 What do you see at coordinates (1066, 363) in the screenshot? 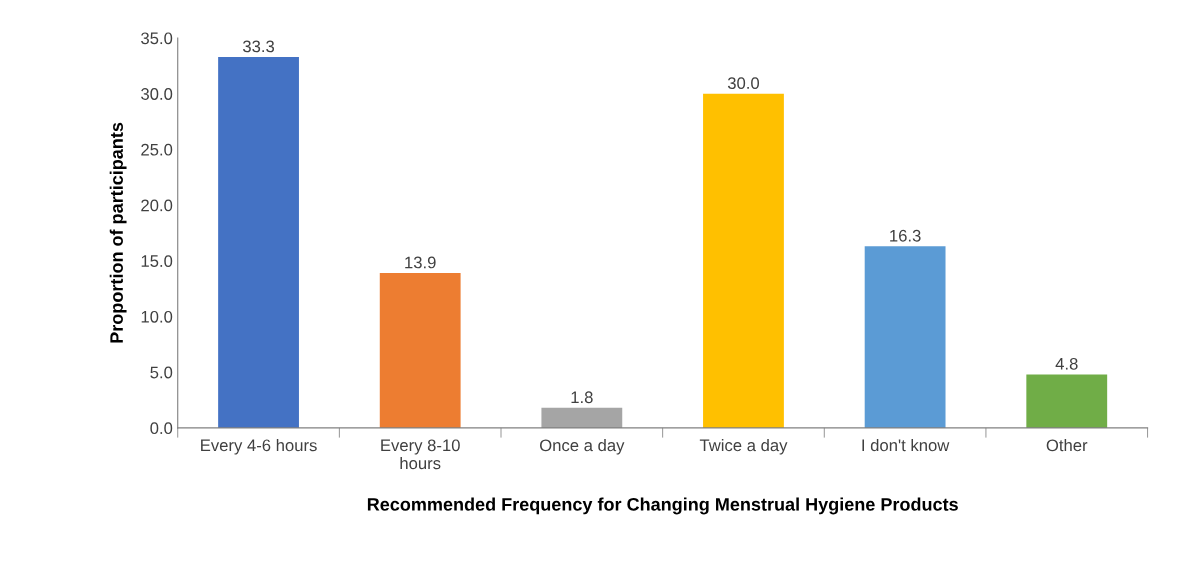
I see `data-label: 4.8` at bounding box center [1066, 363].